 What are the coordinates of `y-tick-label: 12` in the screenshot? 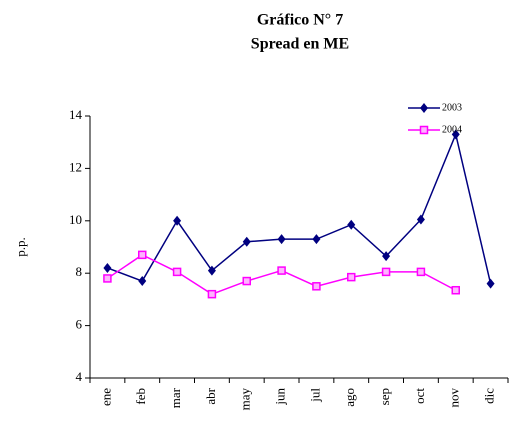 It's located at (75, 166).